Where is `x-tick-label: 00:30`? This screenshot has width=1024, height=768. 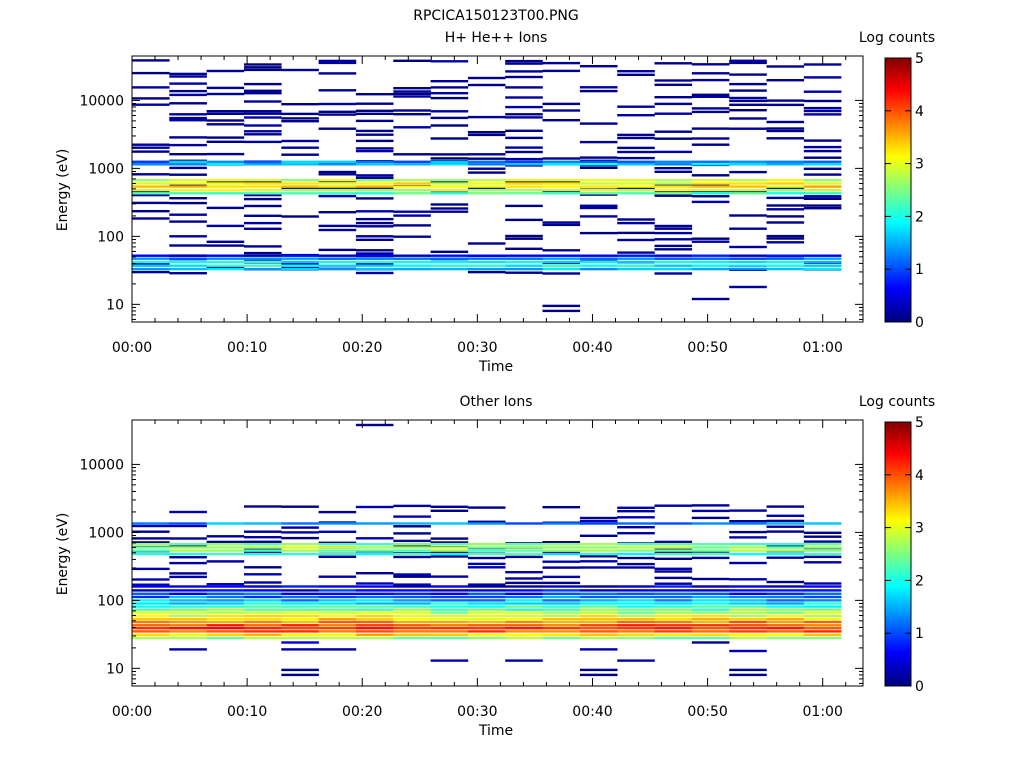 x-tick-label: 00:30 is located at coordinates (477, 712).